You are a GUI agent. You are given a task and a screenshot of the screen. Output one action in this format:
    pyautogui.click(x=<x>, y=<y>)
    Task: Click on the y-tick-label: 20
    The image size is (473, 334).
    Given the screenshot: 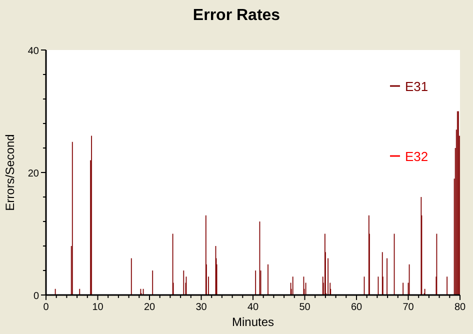 What is the action you would take?
    pyautogui.click(x=34, y=174)
    